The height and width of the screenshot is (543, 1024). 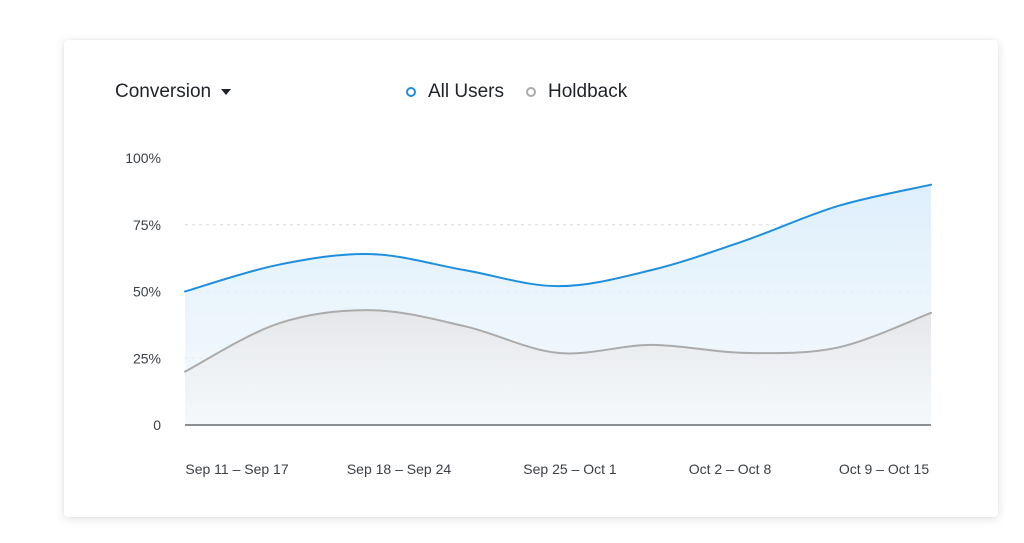 I want to click on x-tick-label: Oct 9 – Oct 15, so click(x=884, y=469).